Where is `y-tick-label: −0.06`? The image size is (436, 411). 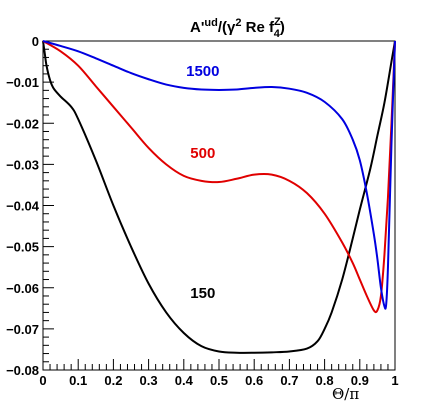 y-tick-label: −0.06 is located at coordinates (22, 288).